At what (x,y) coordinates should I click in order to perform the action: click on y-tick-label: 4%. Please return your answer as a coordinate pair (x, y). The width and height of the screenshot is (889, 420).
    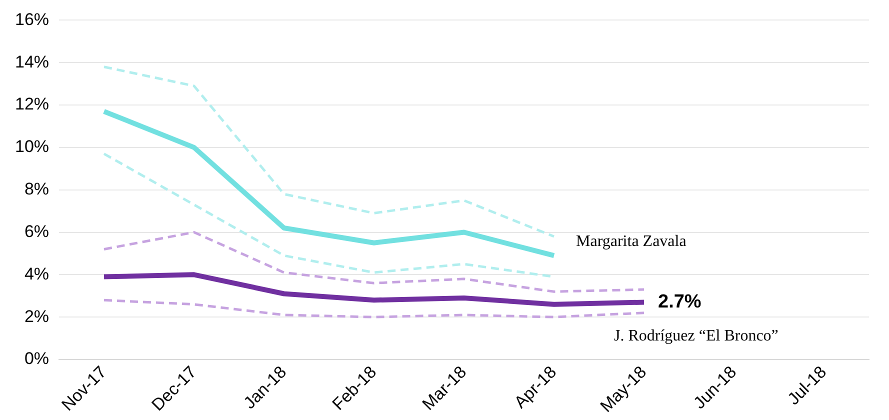
    Looking at the image, I should click on (37, 274).